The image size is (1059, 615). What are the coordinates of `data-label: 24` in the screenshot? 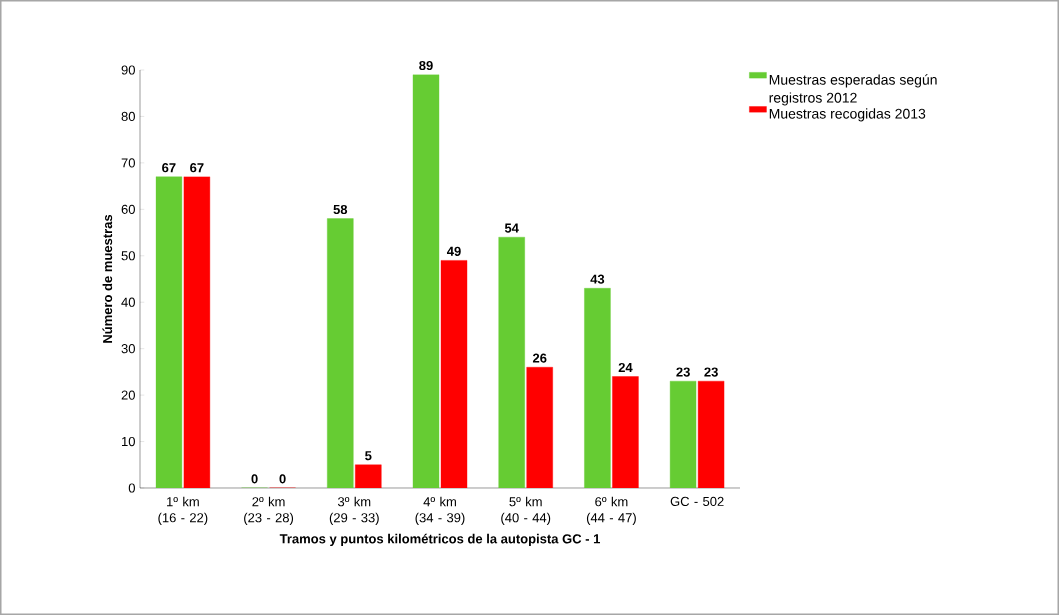 It's located at (625, 367).